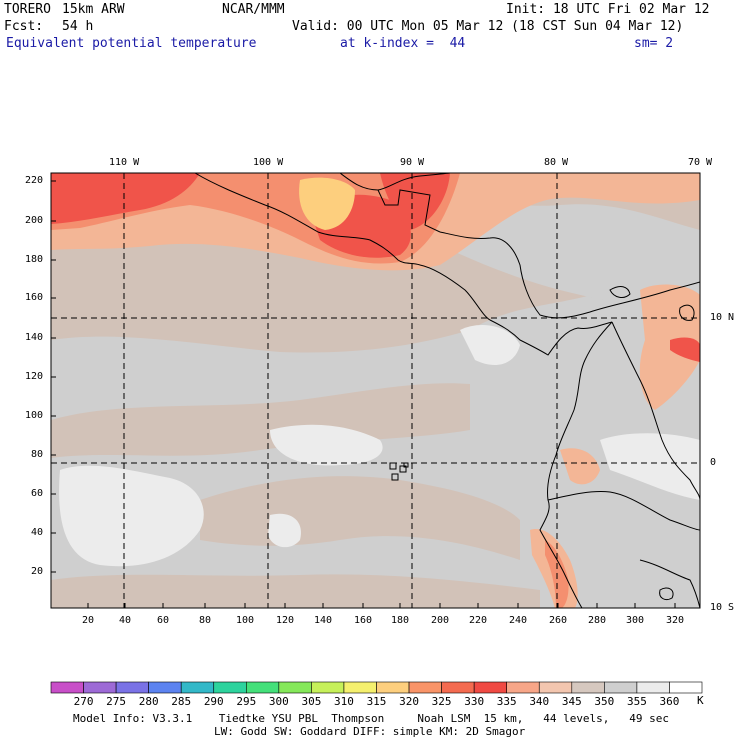 Image resolution: width=740 pixels, height=740 pixels. What do you see at coordinates (604, 701) in the screenshot?
I see `color-bar-label: 350` at bounding box center [604, 701].